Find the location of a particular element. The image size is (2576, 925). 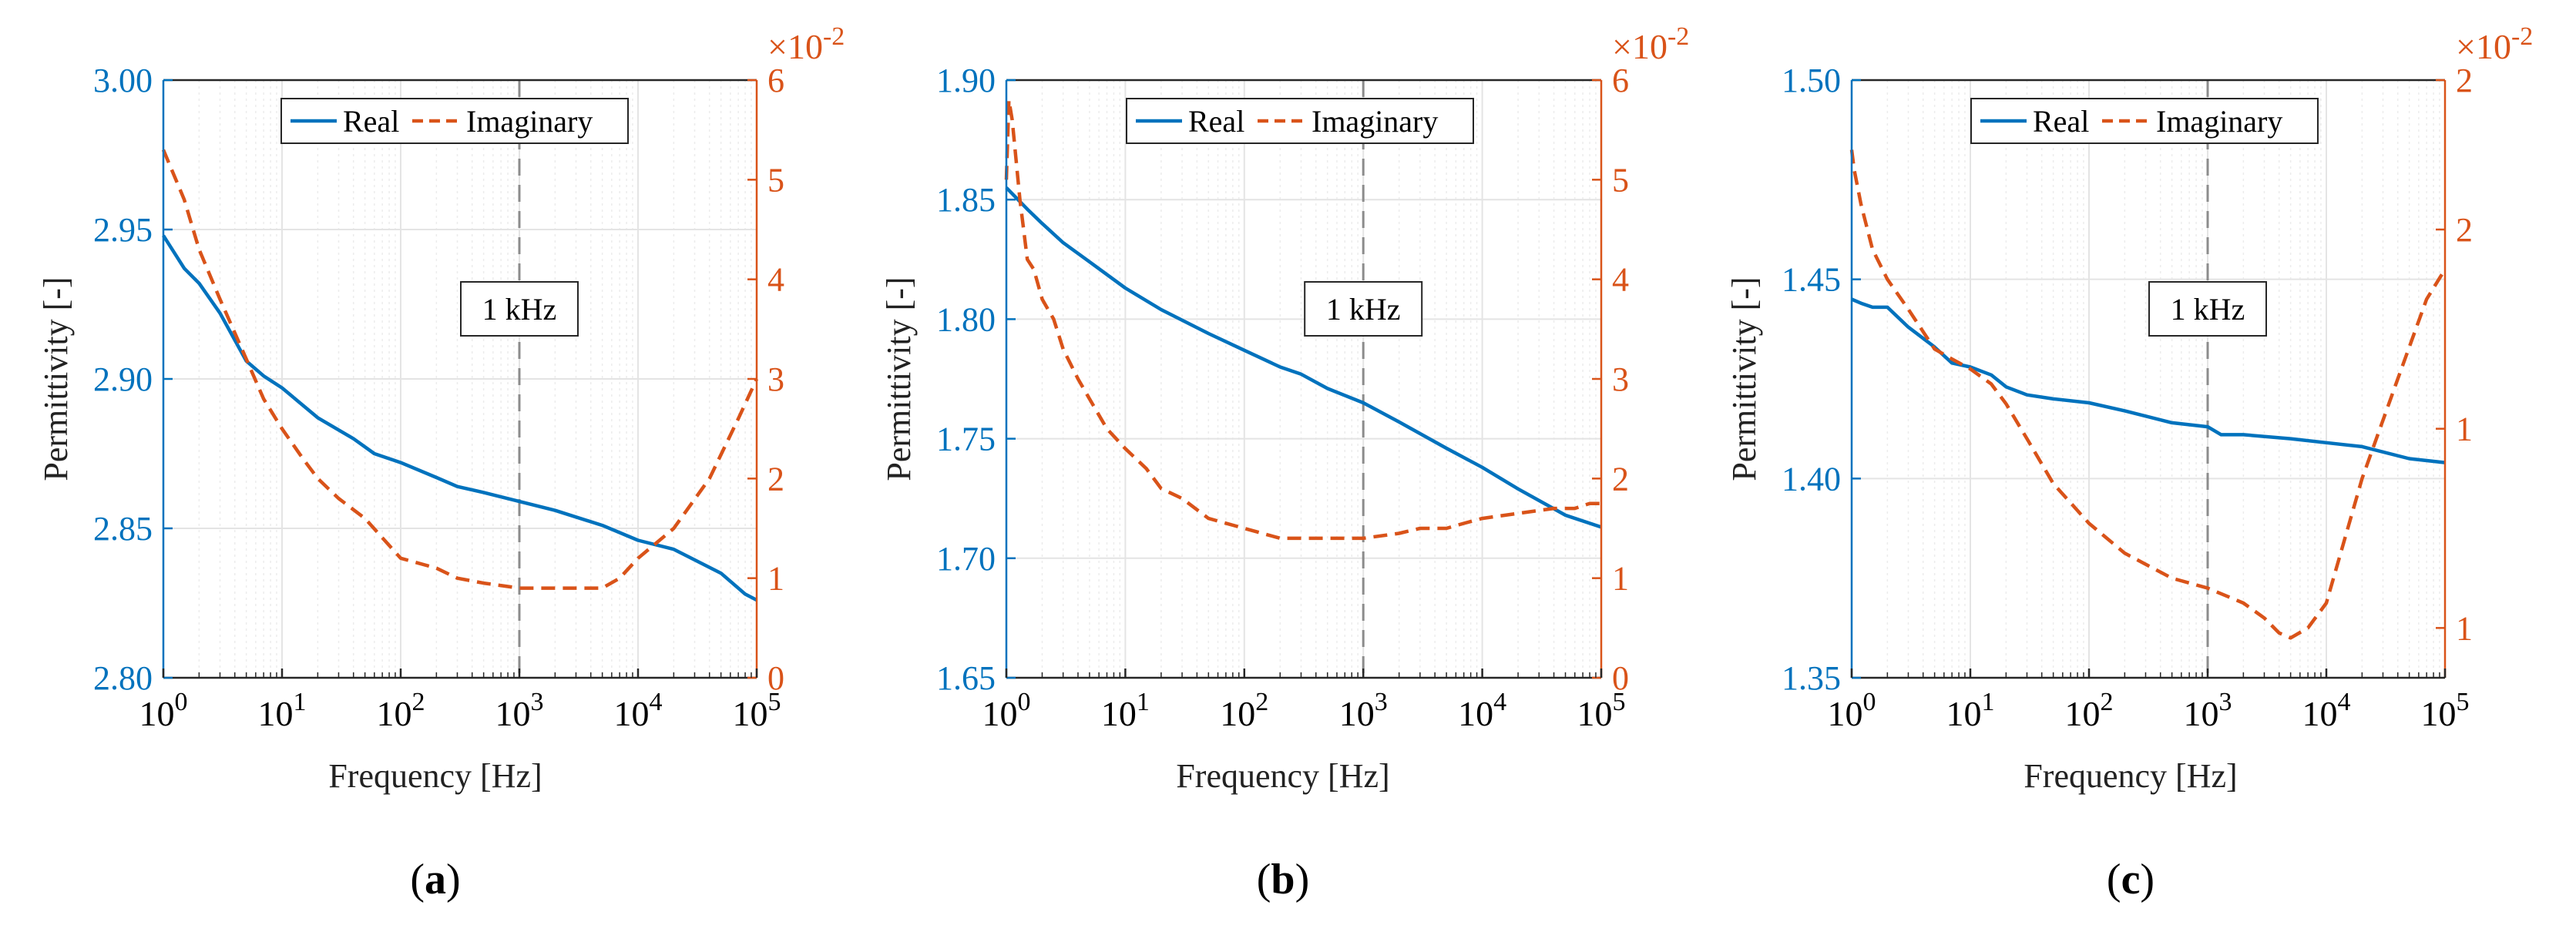

plot-area is located at coordinates (1303, 379).